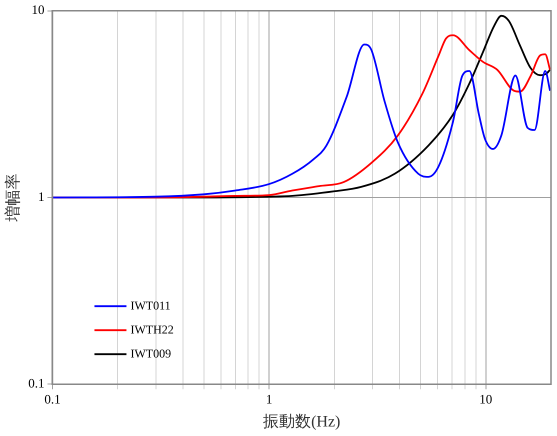 The image size is (557, 436). What do you see at coordinates (150, 305) in the screenshot?
I see `legend-label: IWT011` at bounding box center [150, 305].